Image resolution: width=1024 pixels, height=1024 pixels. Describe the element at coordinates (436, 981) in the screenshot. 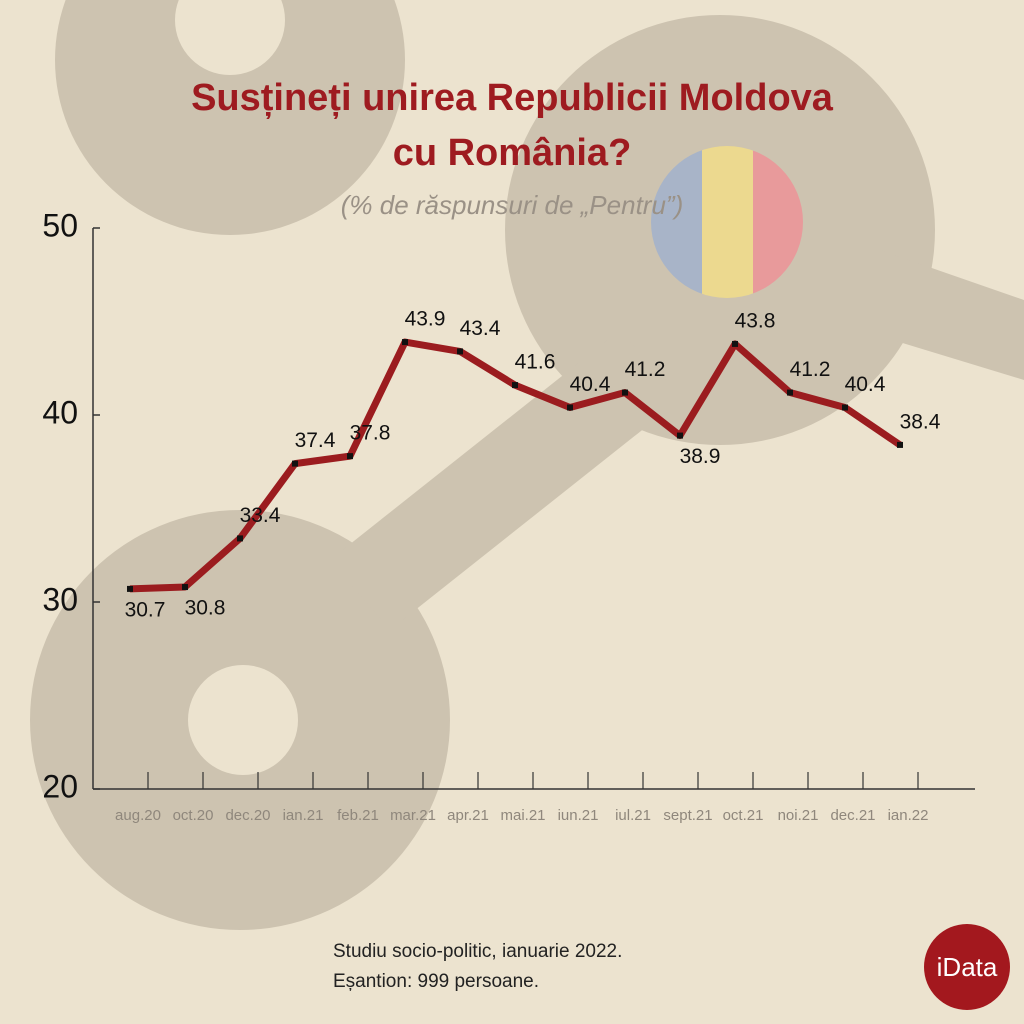

I see `footer: Eșantion: 999 persoane.` at that location.